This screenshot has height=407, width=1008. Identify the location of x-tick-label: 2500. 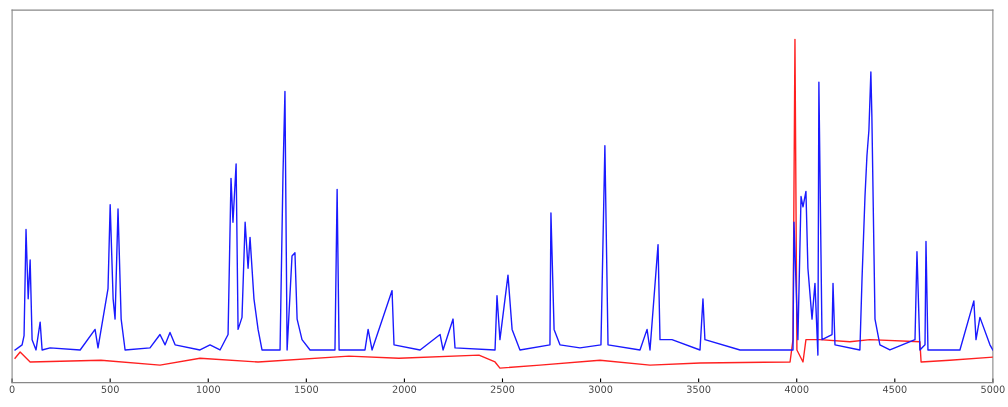
(502, 389).